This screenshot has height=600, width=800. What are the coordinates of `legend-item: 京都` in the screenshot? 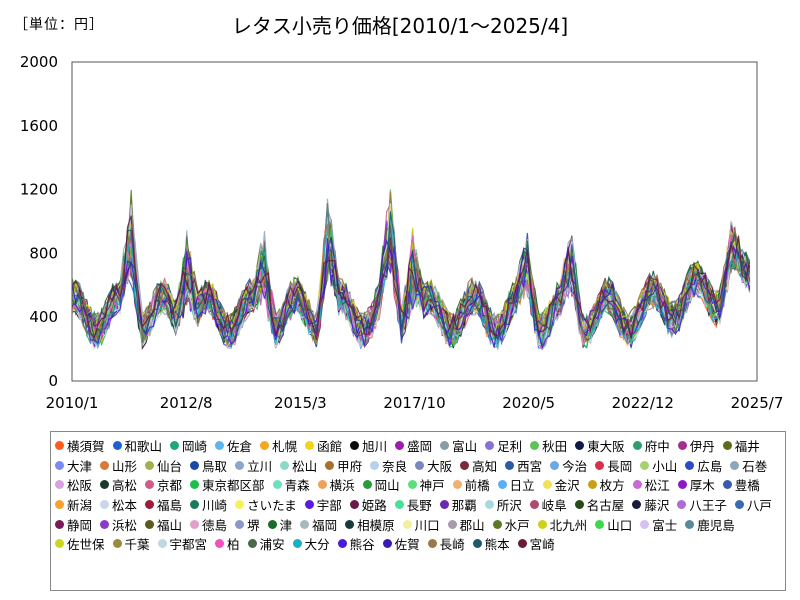 It's located at (163, 485).